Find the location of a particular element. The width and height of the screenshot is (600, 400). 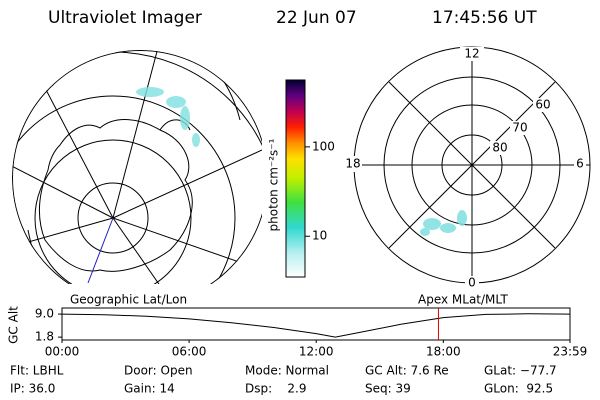

status-field: IP: 36.0 is located at coordinates (32, 389).